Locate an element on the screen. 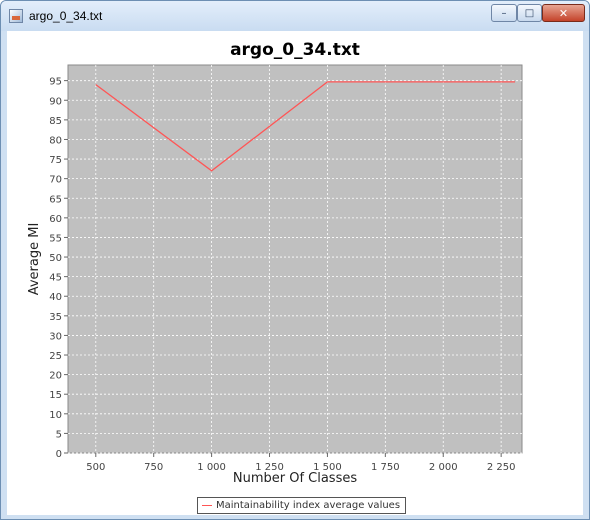  title-bar: argo_0_34.txt – □ ✕ is located at coordinates (295, 16).